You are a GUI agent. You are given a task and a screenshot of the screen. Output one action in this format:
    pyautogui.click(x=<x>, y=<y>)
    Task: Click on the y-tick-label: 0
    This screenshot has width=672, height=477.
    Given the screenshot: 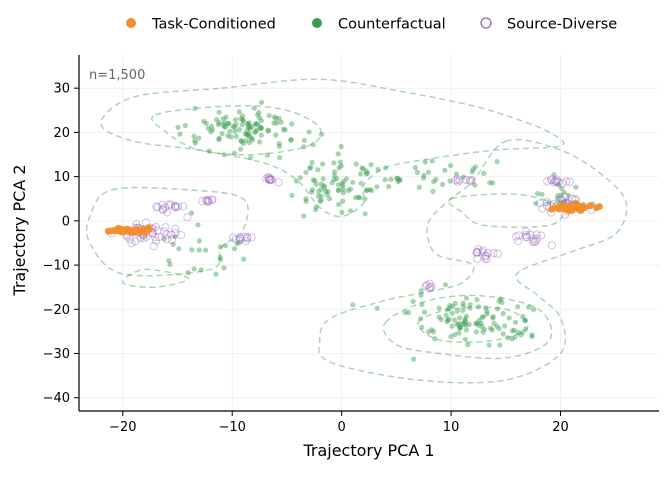 What is the action you would take?
    pyautogui.click(x=66, y=221)
    